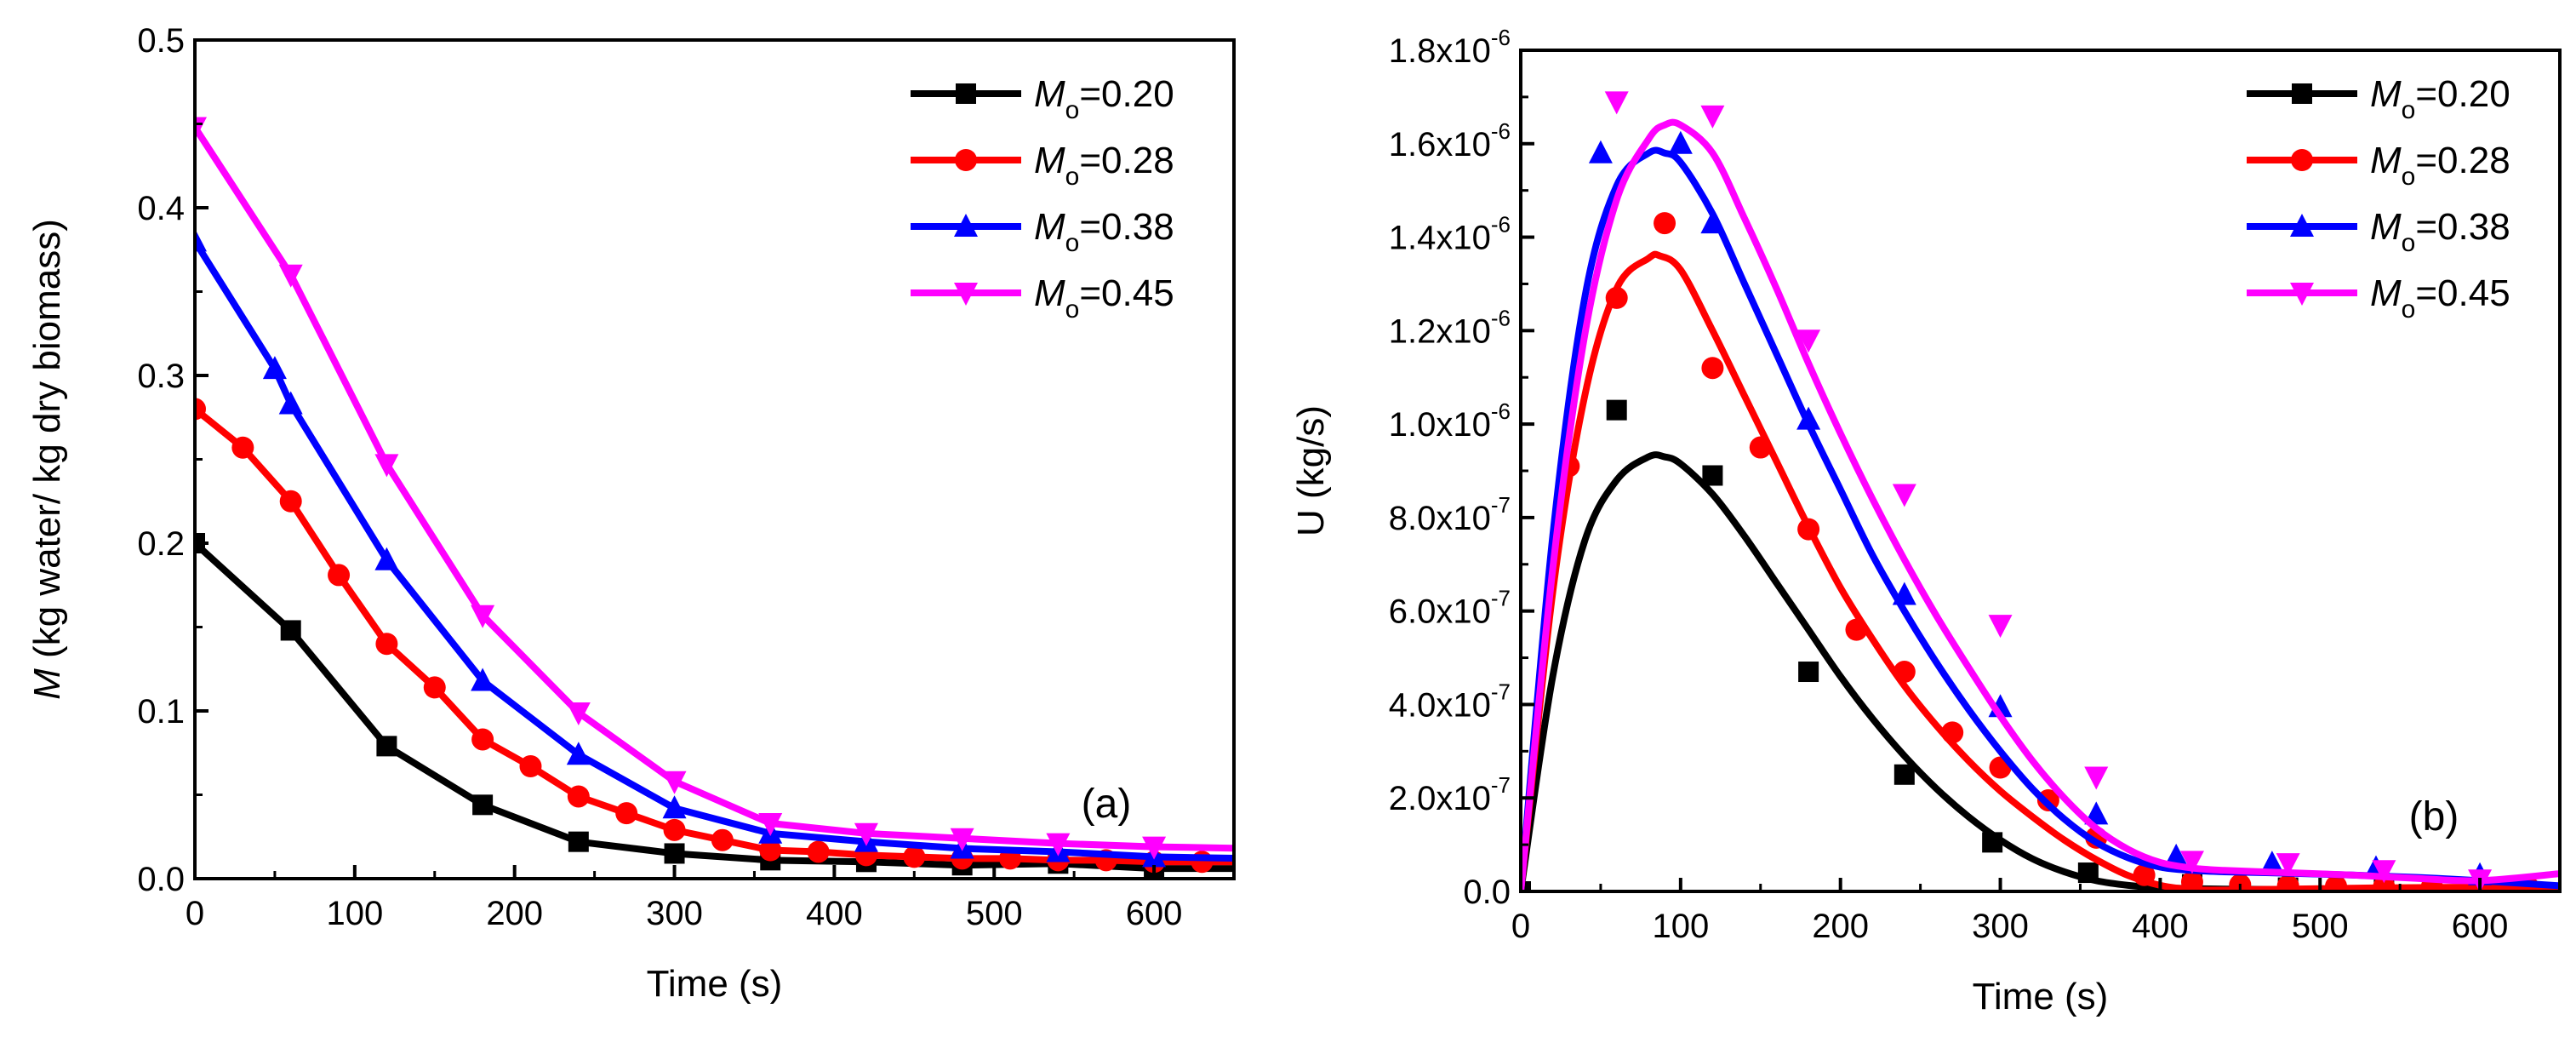  What do you see at coordinates (2462, 160) in the screenshot?
I see `legend-label-value: =0.28` at bounding box center [2462, 160].